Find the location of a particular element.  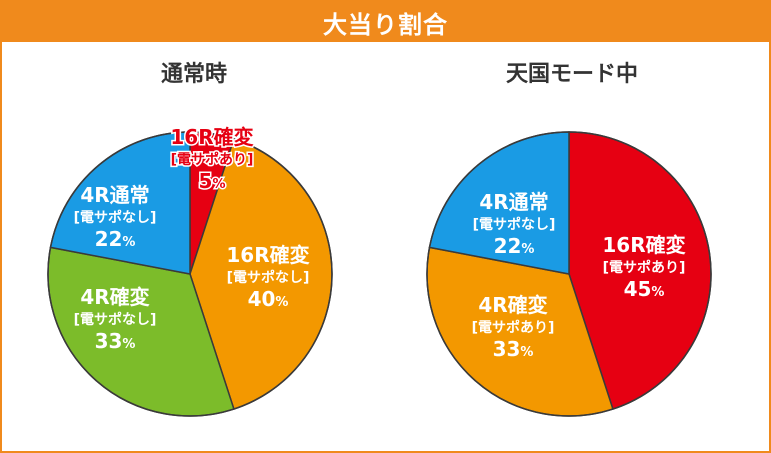

slice-pct-heaven-1: 33% is located at coordinates (513, 349).